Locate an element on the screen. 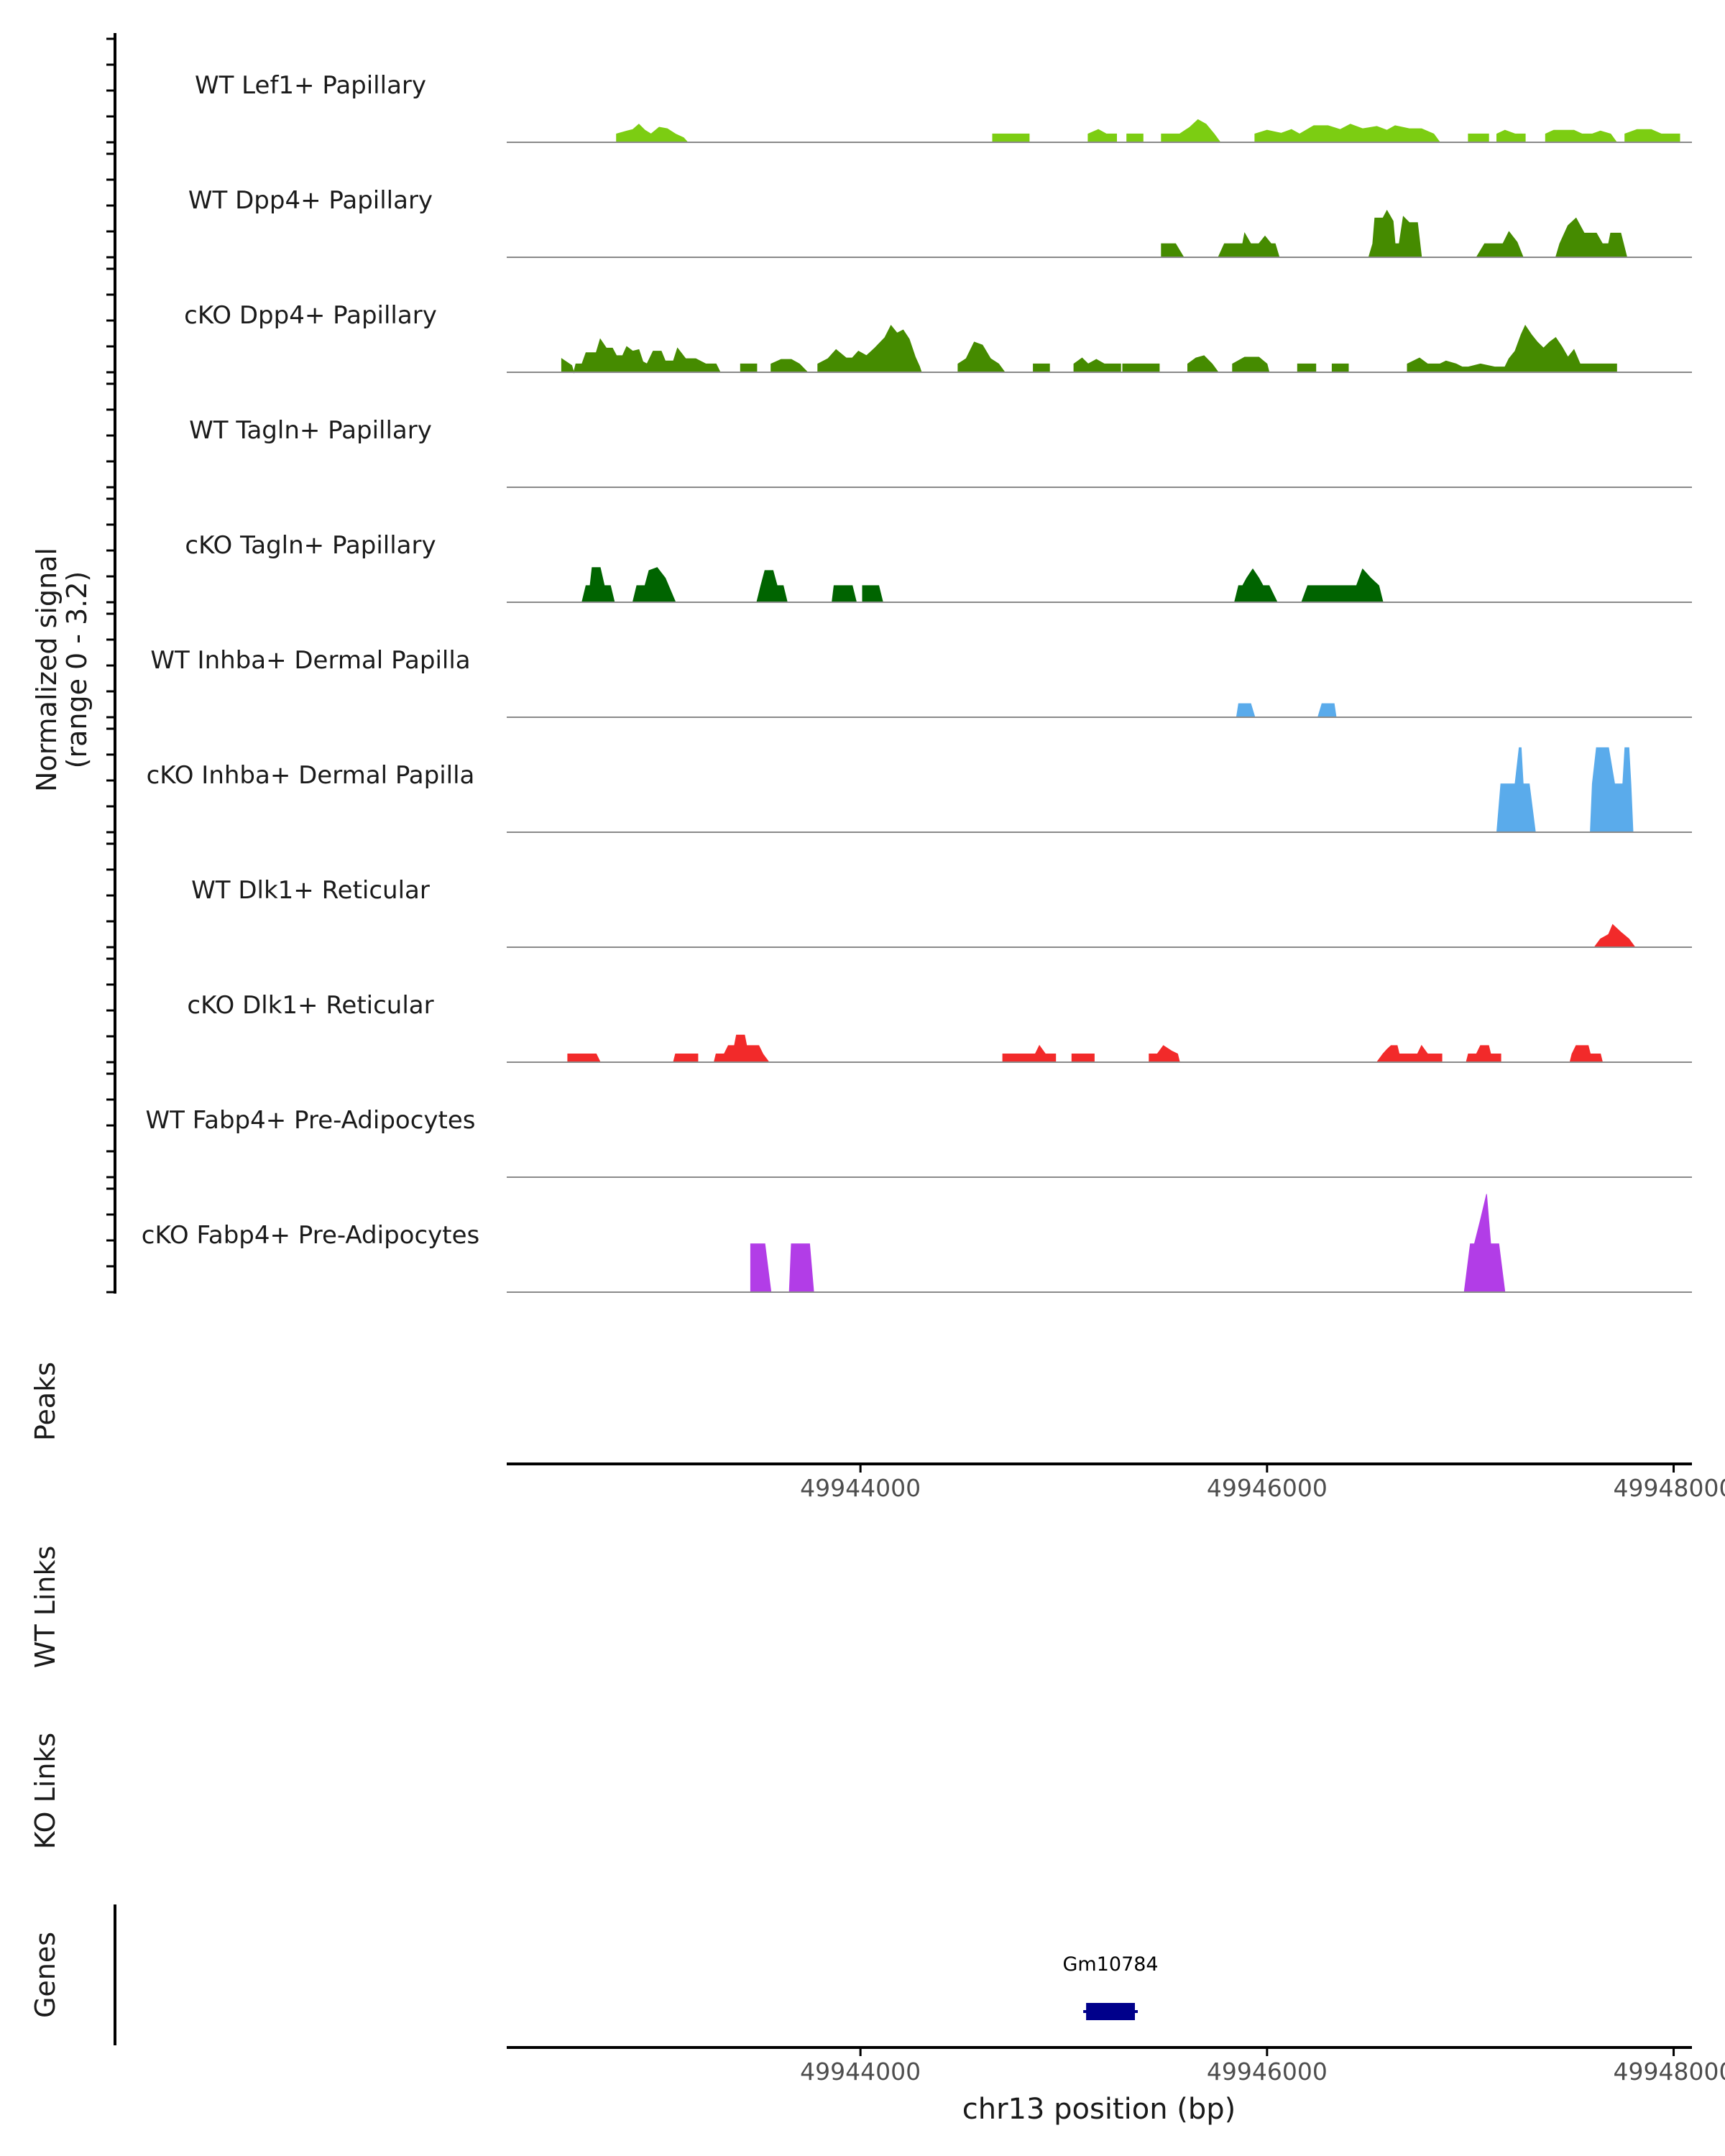 The height and width of the screenshot is (2156, 1725). track-label: cKO Fabp4+ Pre-Adipocytes is located at coordinates (311, 1236).